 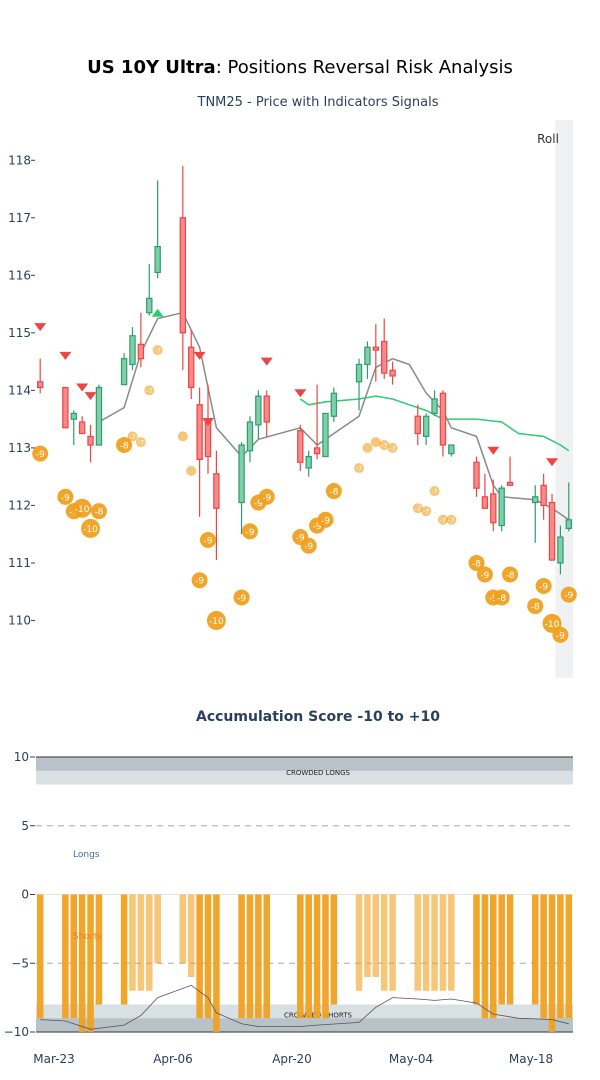 I want to click on roll-label: Roll, so click(x=548, y=139).